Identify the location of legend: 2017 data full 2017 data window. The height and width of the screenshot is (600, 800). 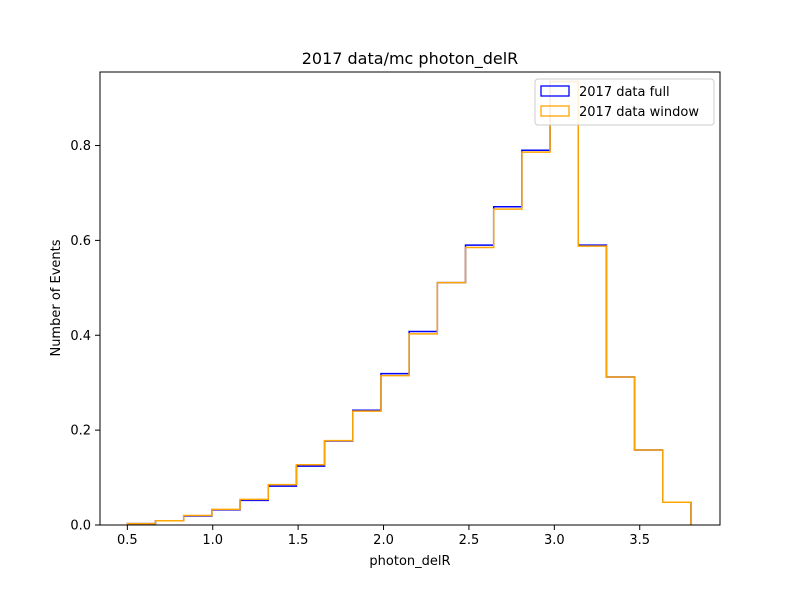
(624, 102).